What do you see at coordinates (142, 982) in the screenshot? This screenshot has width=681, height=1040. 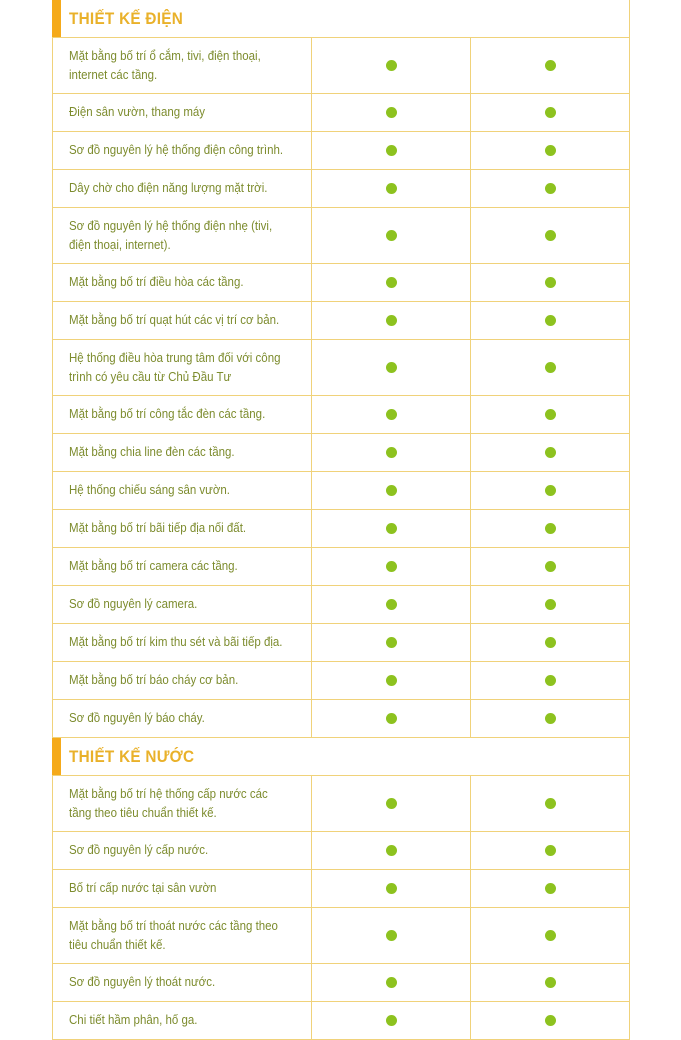 I see `row-label: Sơ đồ nguyên lý thoát nước.` at bounding box center [142, 982].